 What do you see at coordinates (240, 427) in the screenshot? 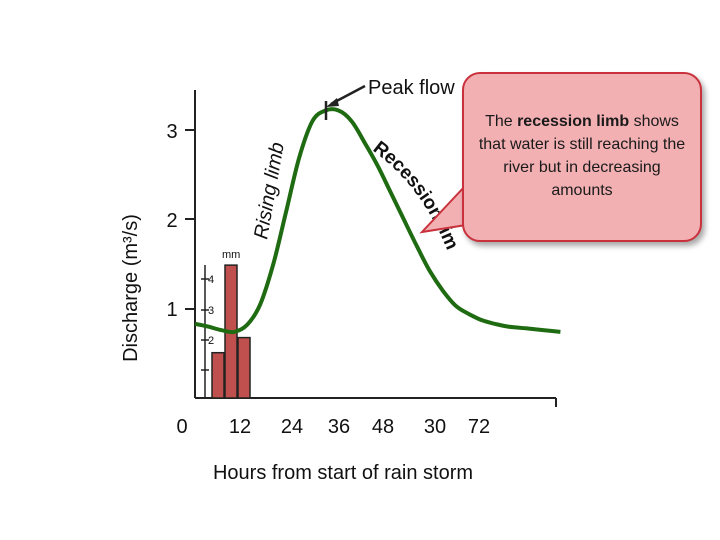
I see `x-tick-label-12: 12` at bounding box center [240, 427].